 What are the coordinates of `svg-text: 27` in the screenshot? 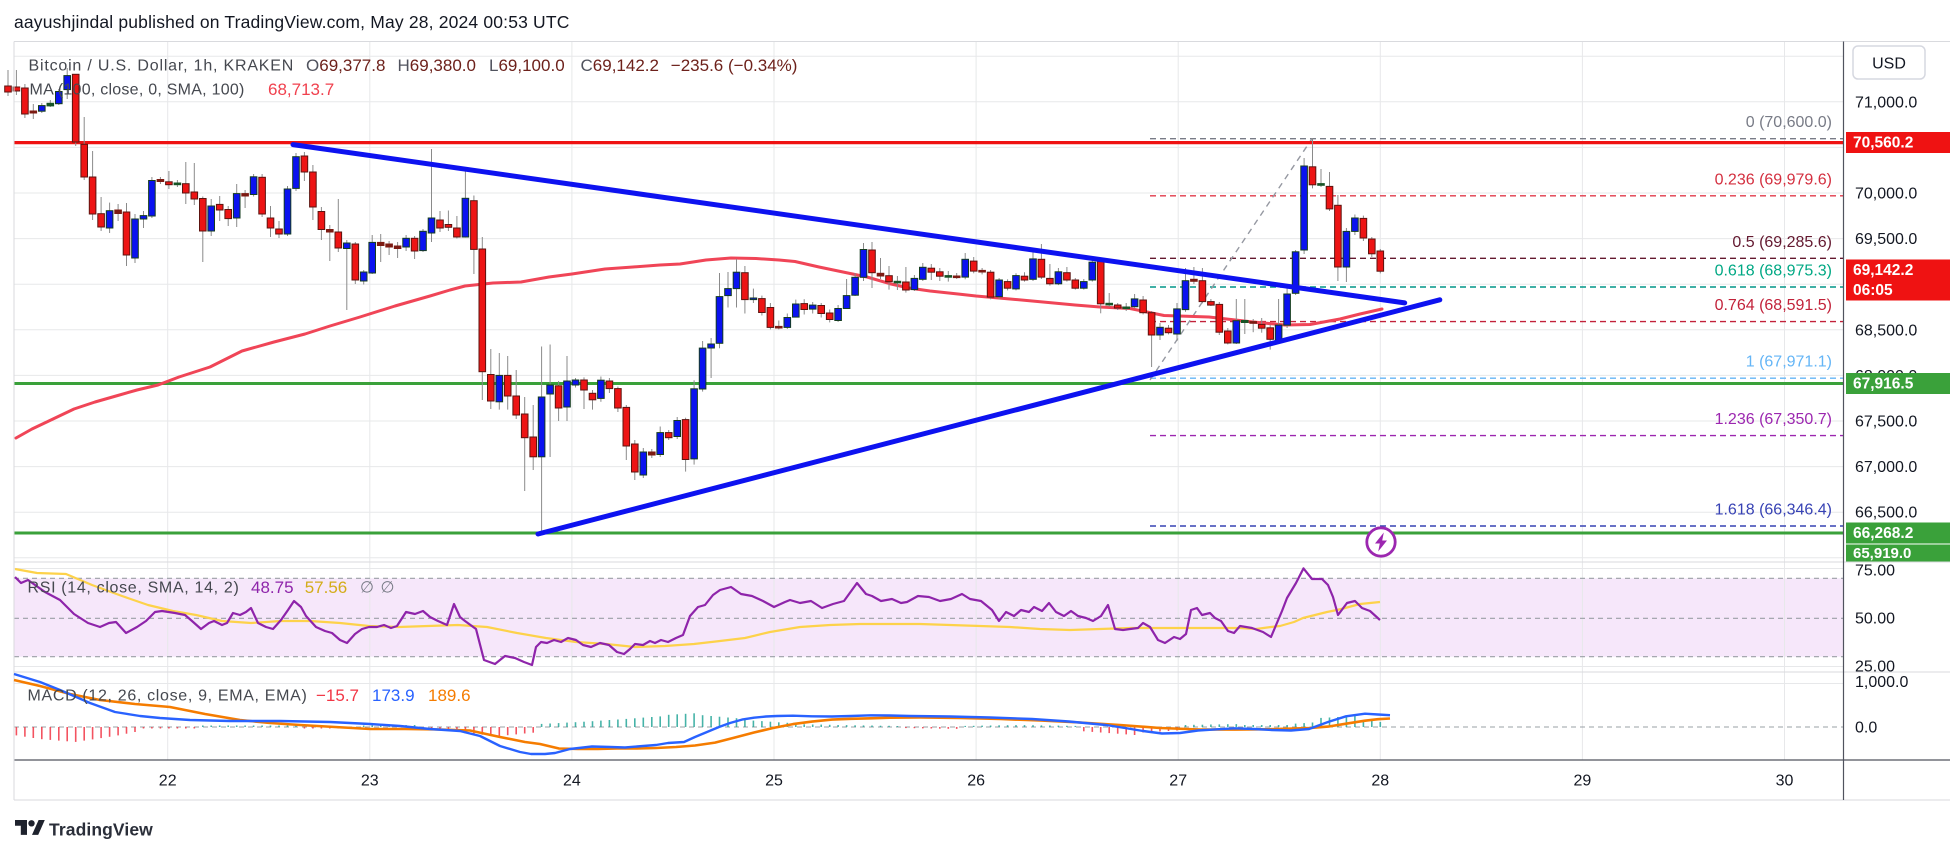 It's located at (1178, 781).